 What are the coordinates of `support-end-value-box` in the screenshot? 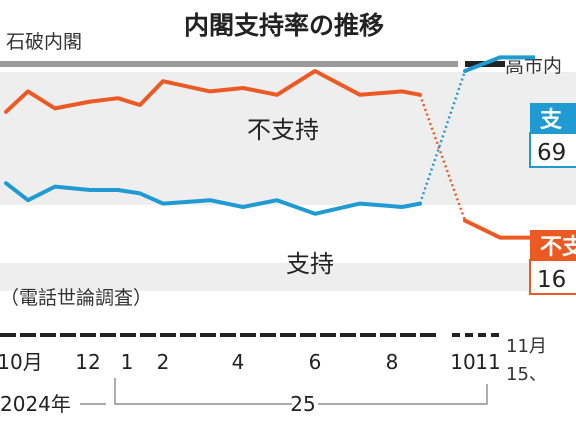 It's located at (552, 150).